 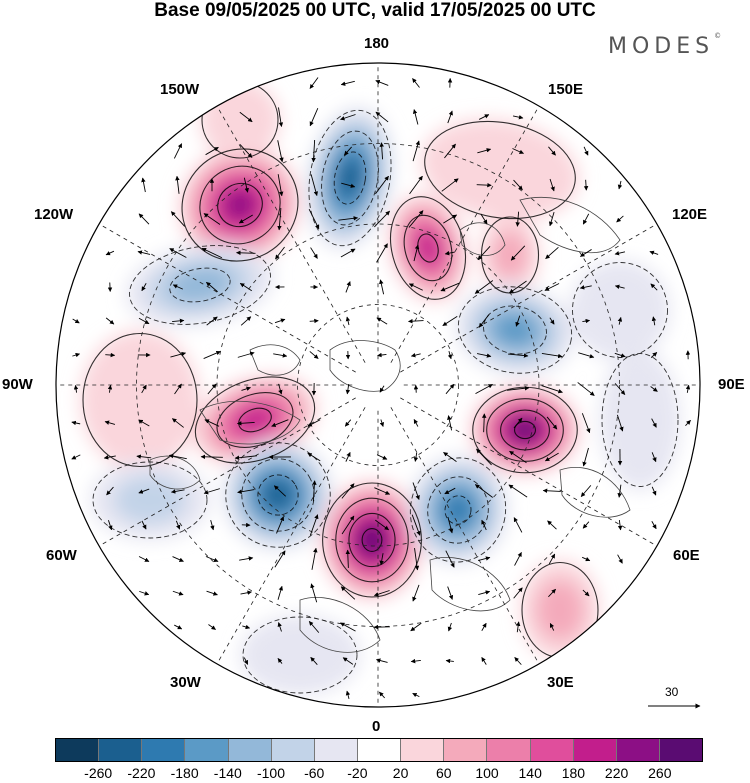 I want to click on lon-label-60w: 60W, so click(x=61, y=555).